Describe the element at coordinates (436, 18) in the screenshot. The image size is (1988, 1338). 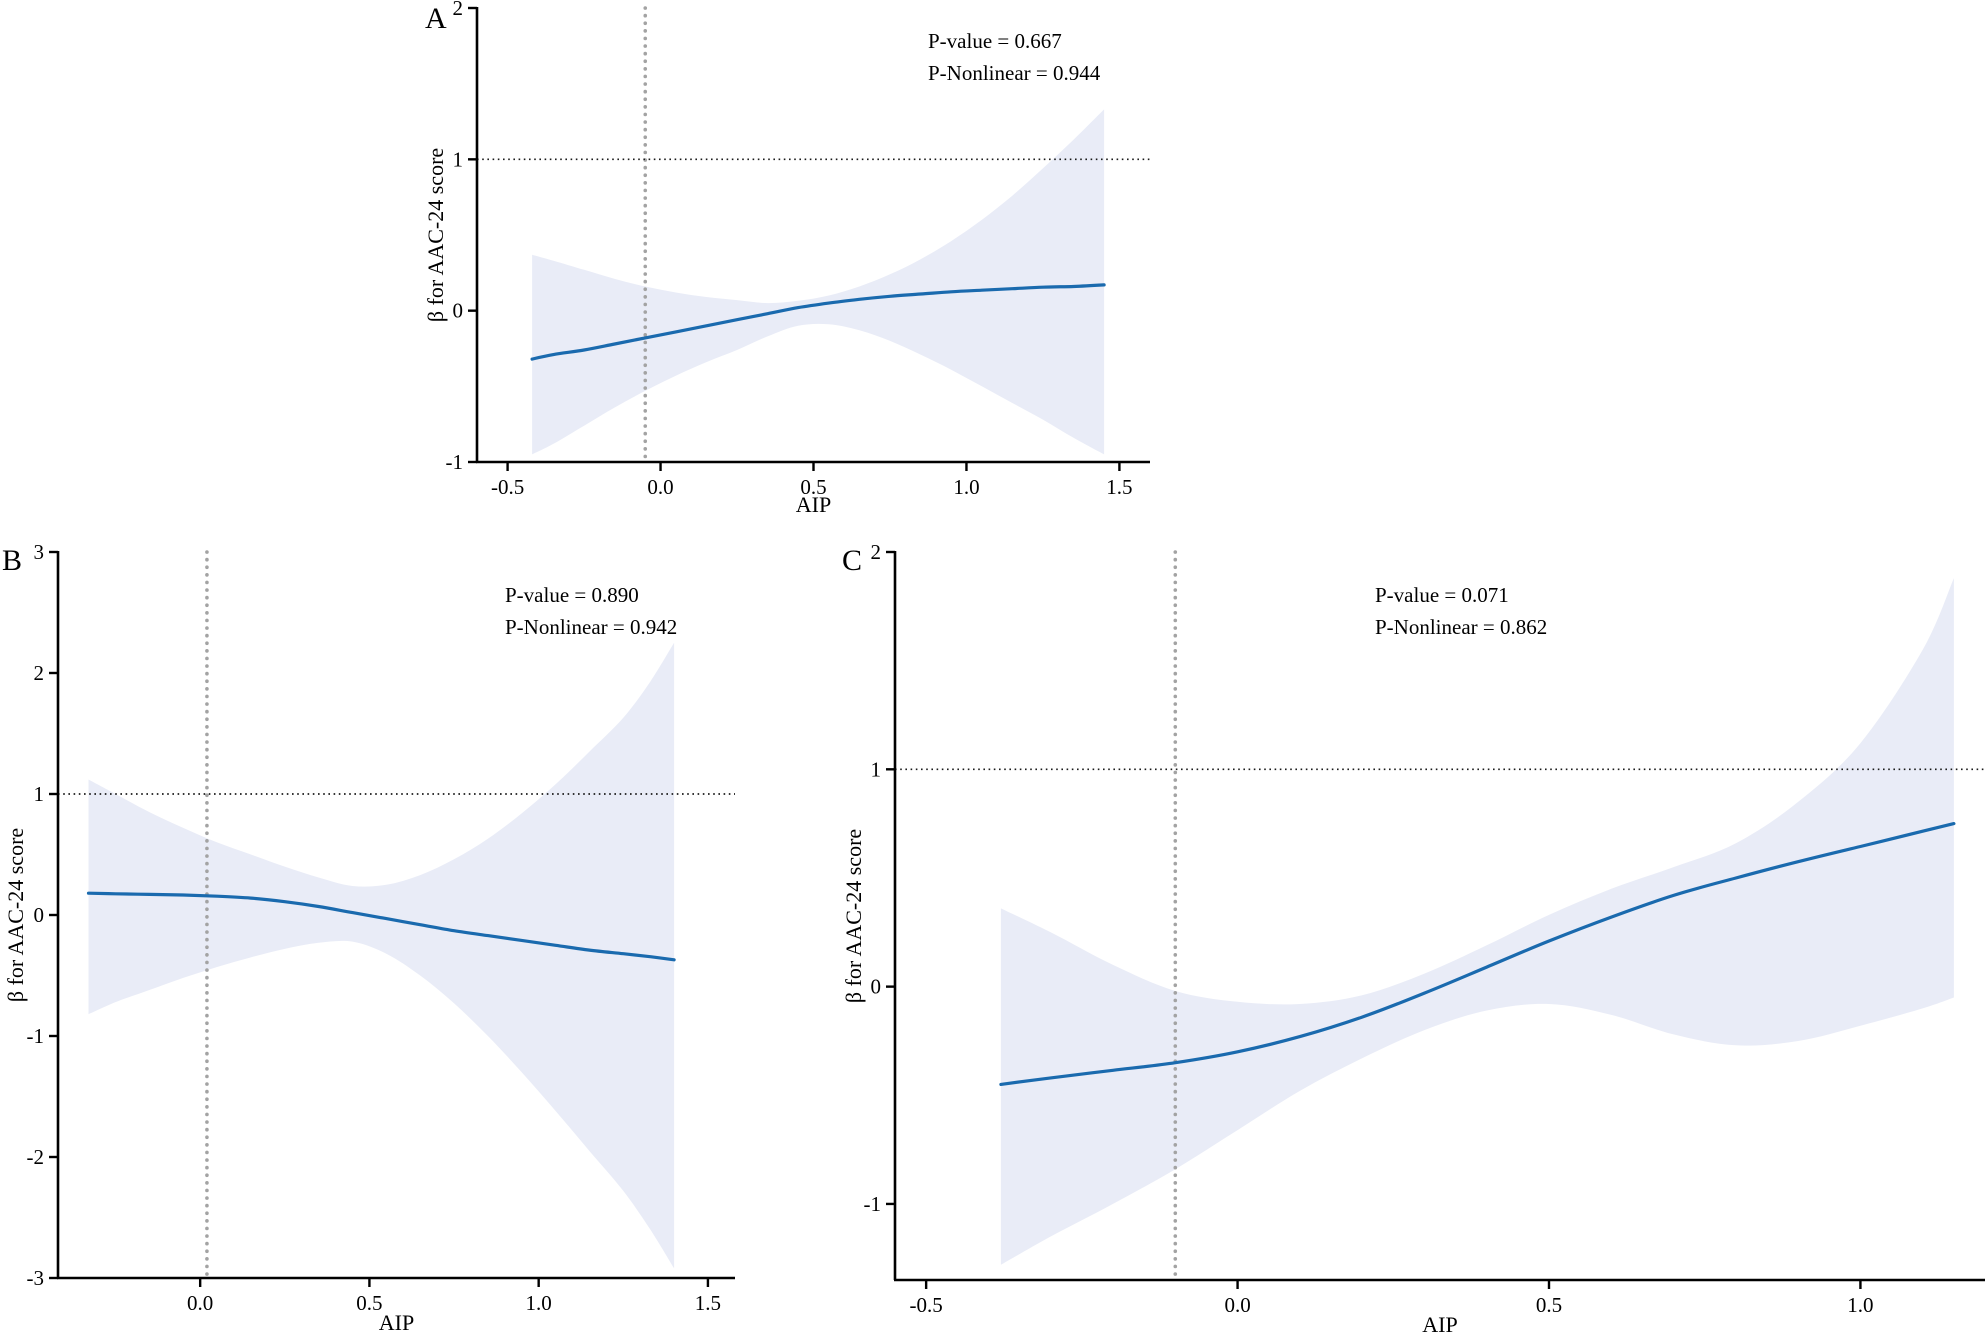
I see `panel-a-label: A` at that location.